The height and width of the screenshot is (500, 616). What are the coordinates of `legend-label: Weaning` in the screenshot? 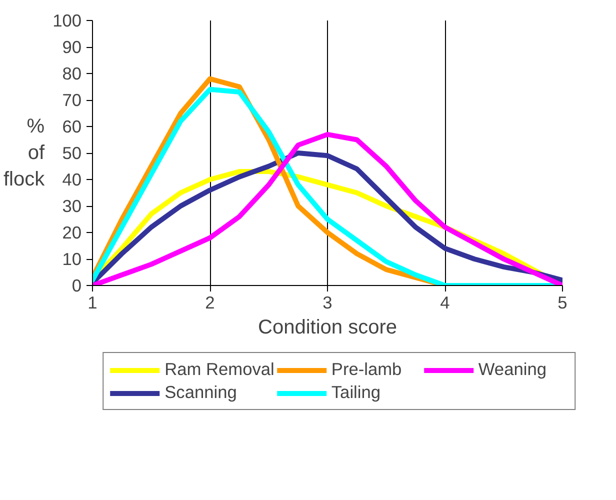 It's located at (513, 369).